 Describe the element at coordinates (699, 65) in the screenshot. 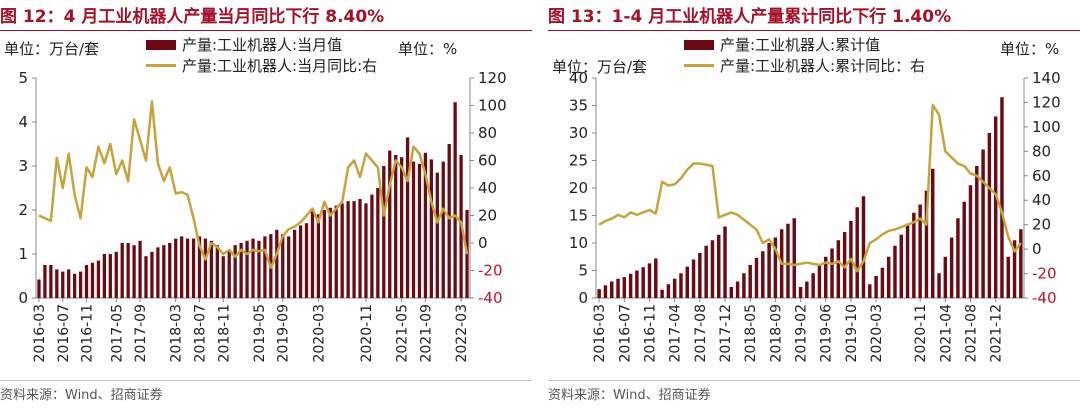

I see `legend-swatch-line` at that location.